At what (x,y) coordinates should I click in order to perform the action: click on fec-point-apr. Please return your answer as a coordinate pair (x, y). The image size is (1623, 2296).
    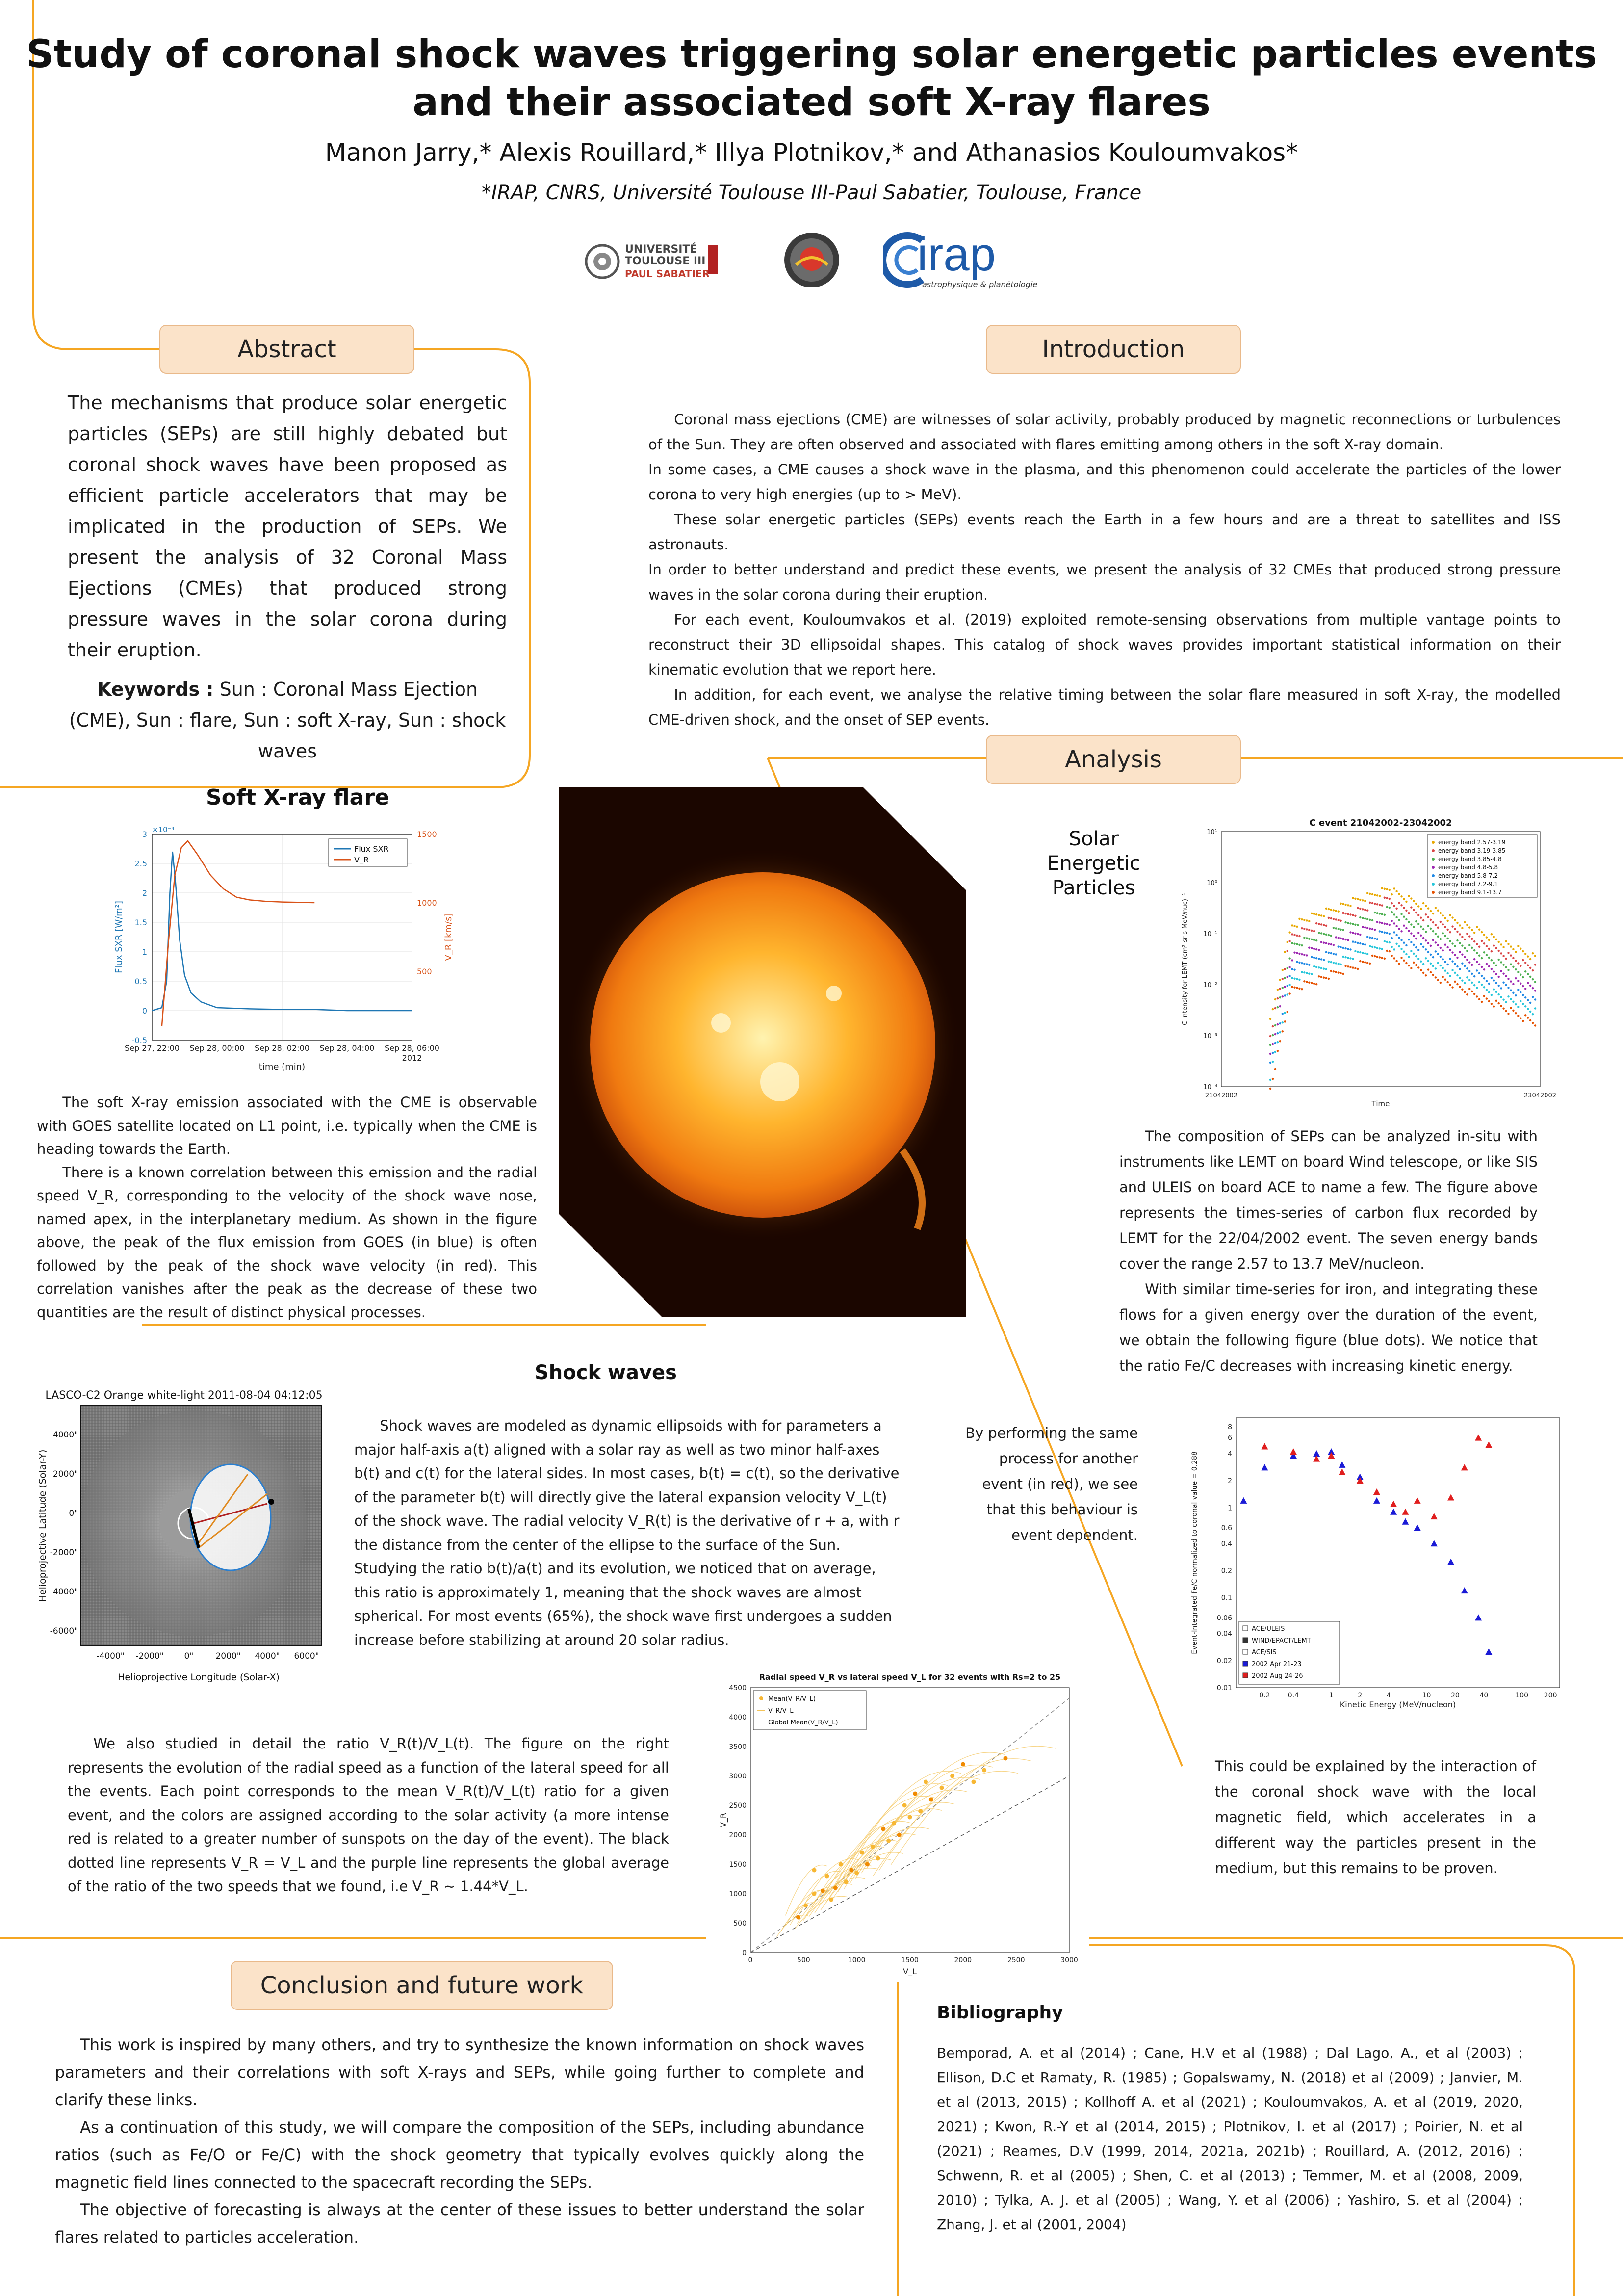
    Looking at the image, I should click on (1393, 1511).